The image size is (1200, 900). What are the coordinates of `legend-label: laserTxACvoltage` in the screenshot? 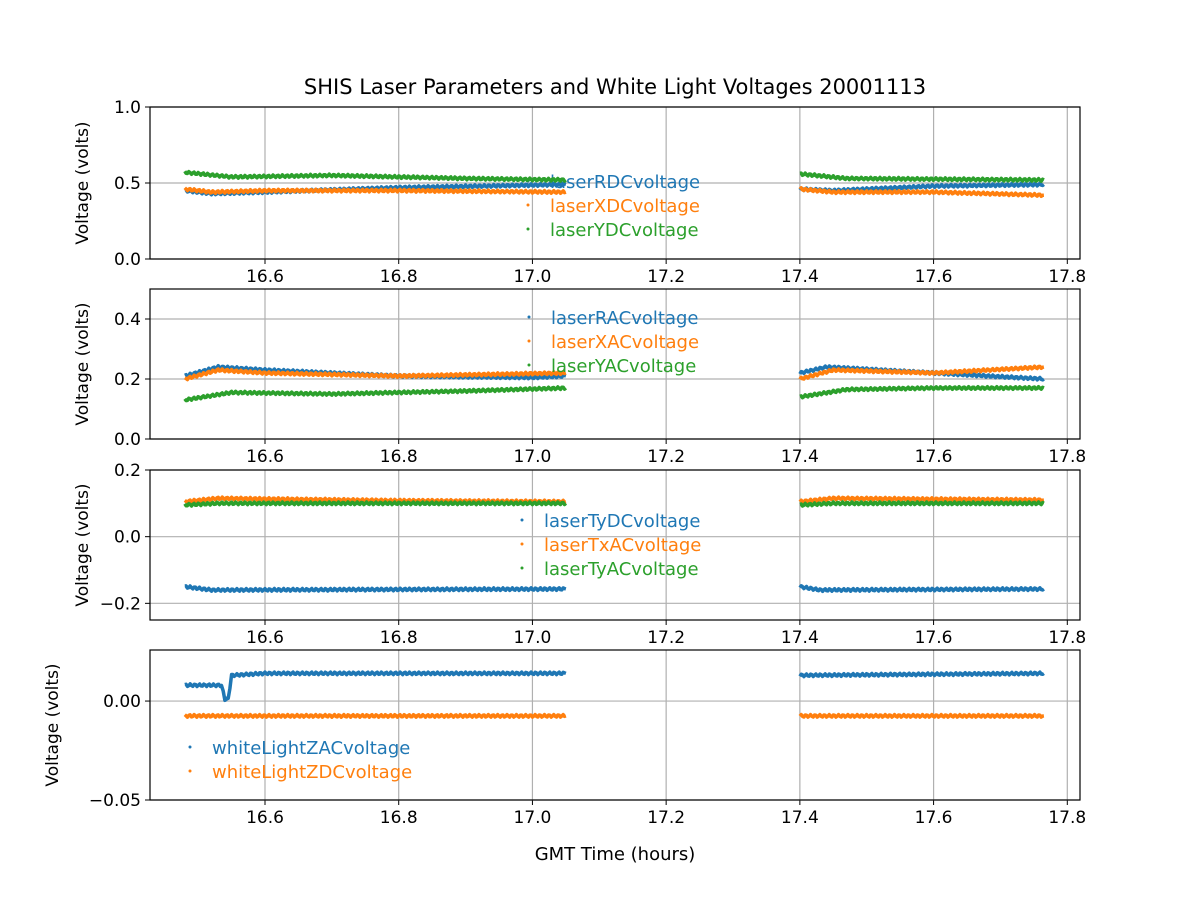 It's located at (622, 545).